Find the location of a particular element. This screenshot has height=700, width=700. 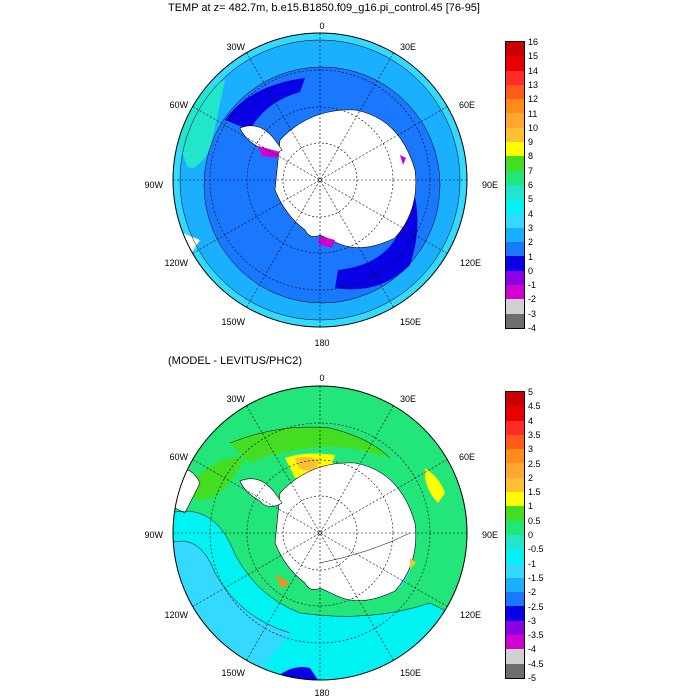

colorbar-tick-label: 3.5 is located at coordinates (534, 434).